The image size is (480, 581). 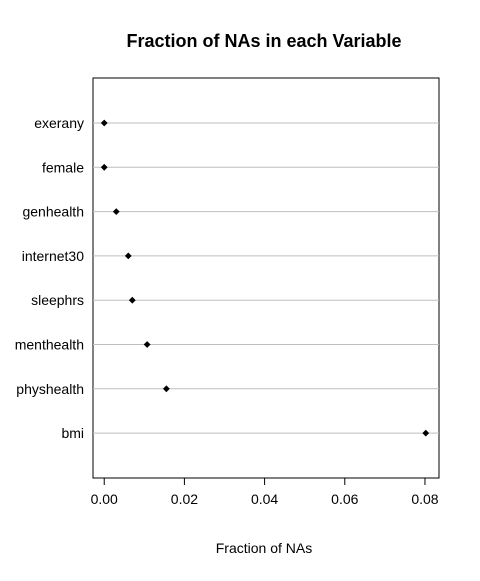 What do you see at coordinates (72, 433) in the screenshot?
I see `category-label-bmi: bmi` at bounding box center [72, 433].